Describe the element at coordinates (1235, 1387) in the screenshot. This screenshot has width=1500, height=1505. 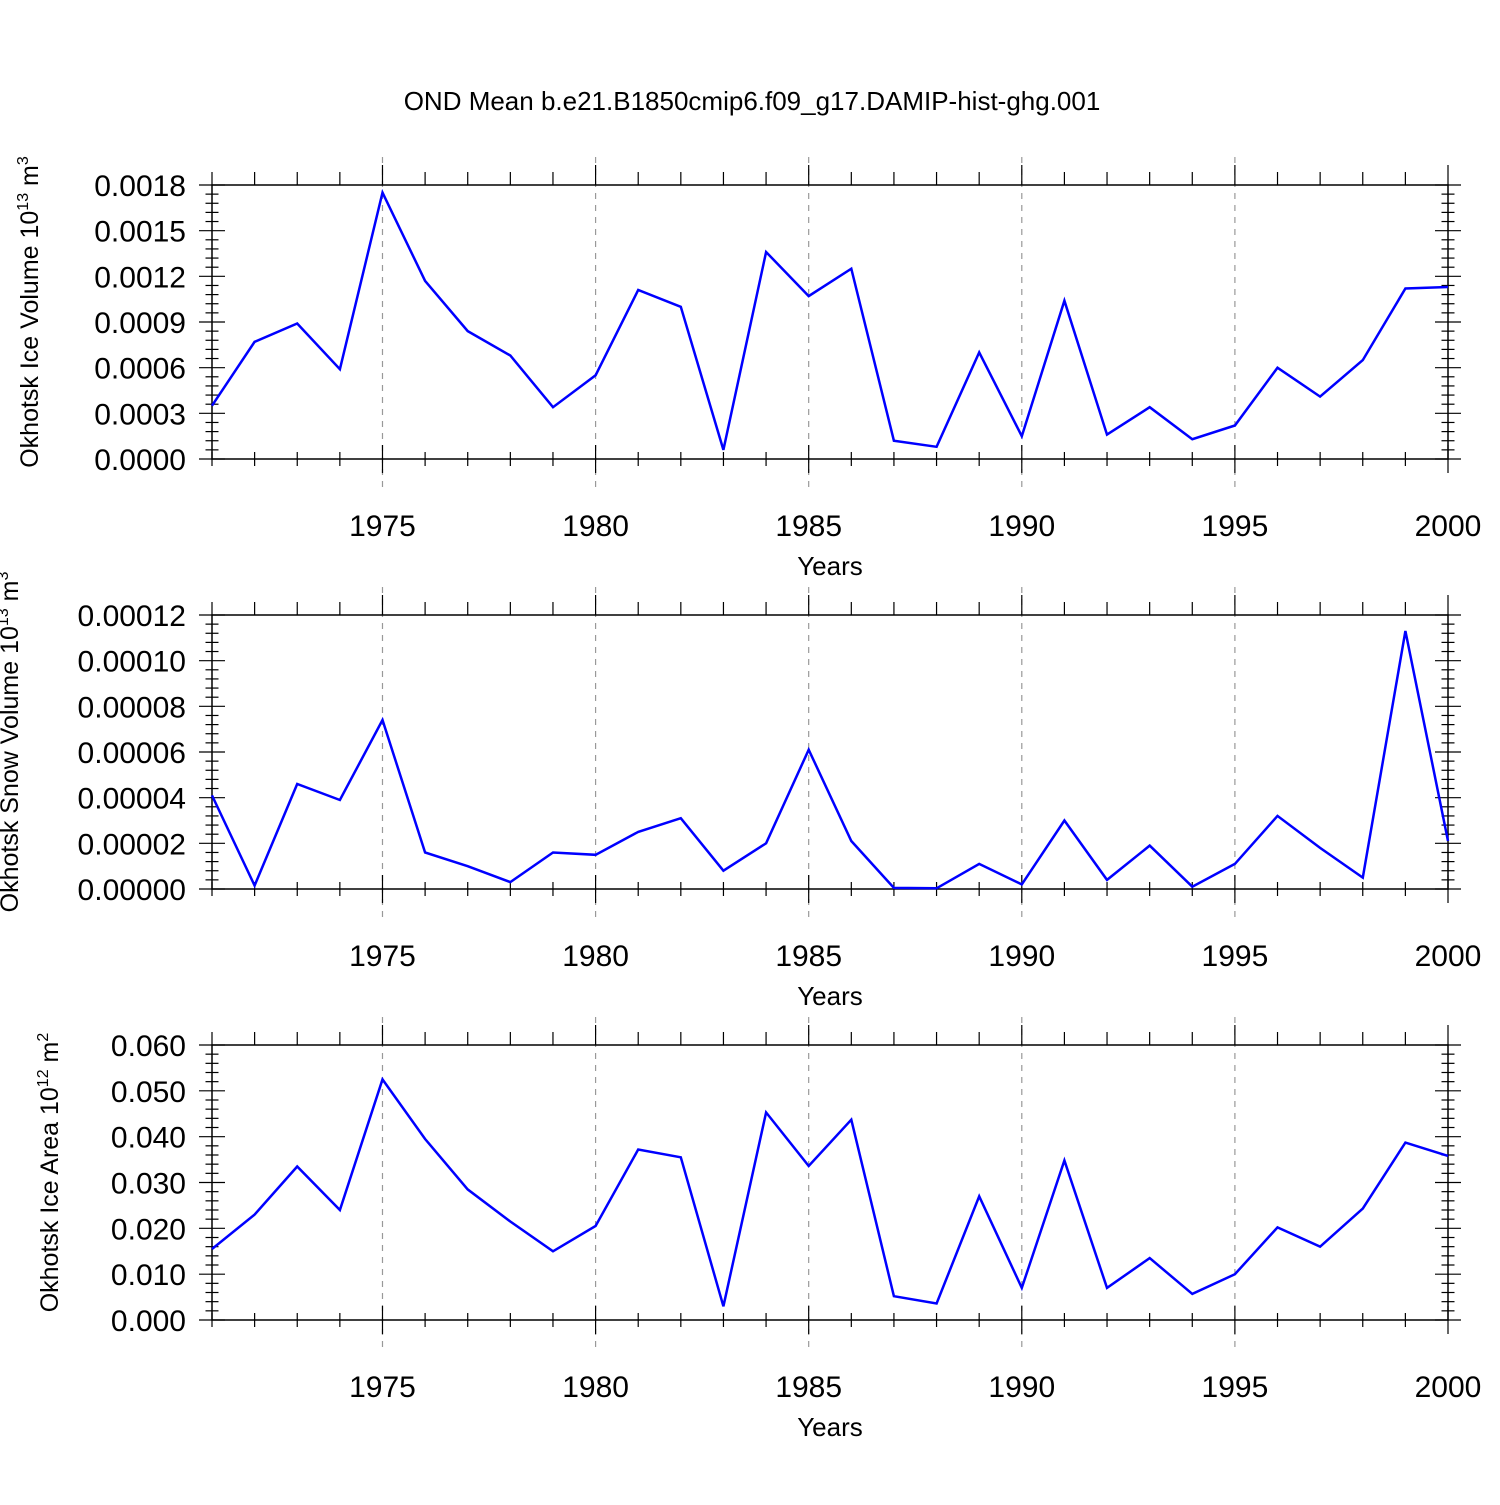
I see `panel-3-x-tick-label-1995: 1995` at that location.